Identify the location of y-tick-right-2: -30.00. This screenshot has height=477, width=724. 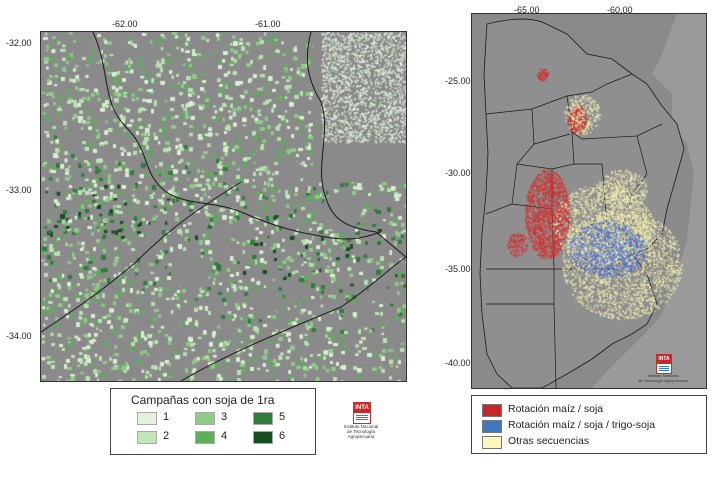
(458, 173).